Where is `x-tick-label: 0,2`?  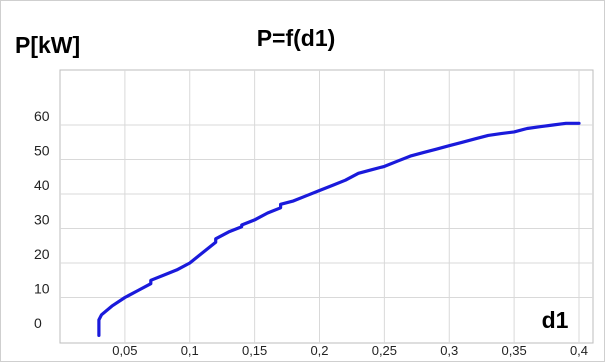 x-tick-label: 0,2 is located at coordinates (319, 350).